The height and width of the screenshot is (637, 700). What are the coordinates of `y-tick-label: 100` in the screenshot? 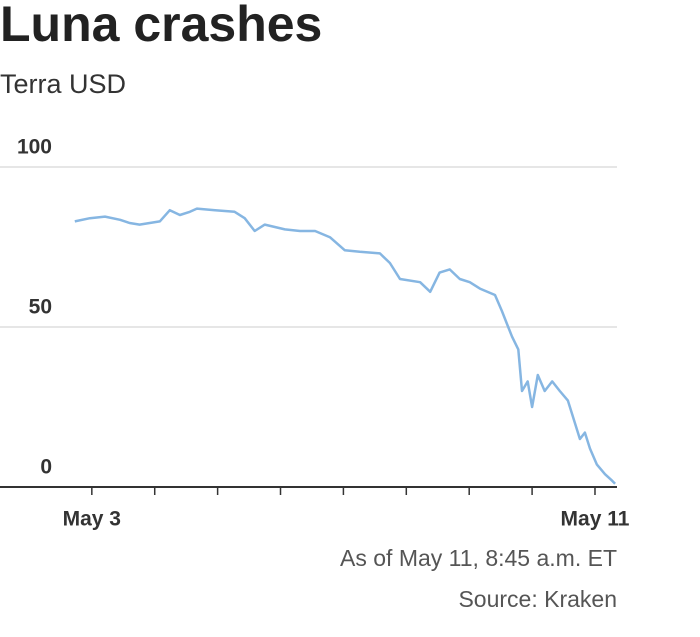 It's located at (34, 147).